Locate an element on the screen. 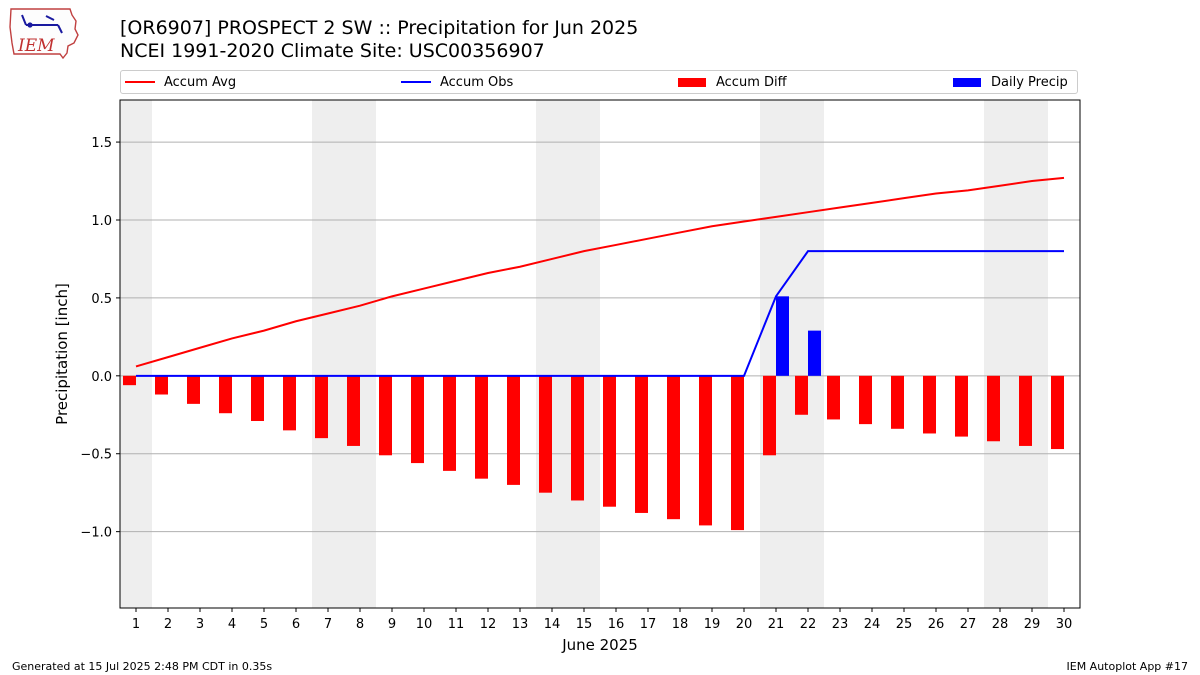 The height and width of the screenshot is (675, 1200). x-tick-label-28: 28 is located at coordinates (1000, 624).